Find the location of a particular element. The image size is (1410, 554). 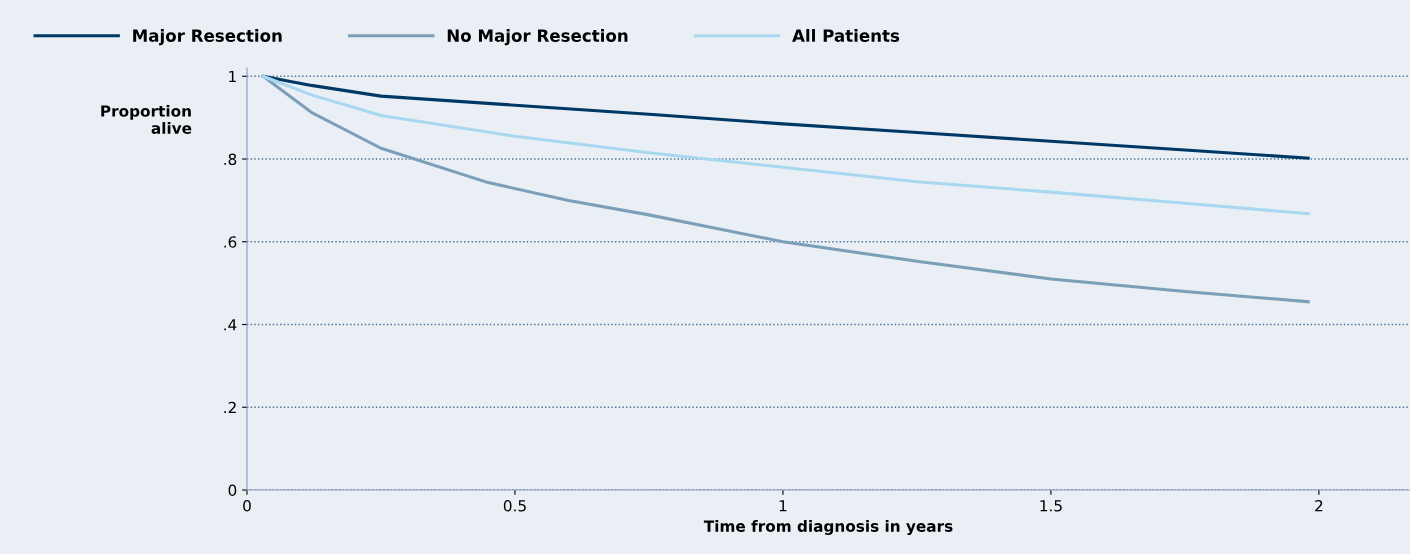

x-tick-label: 1.5 is located at coordinates (1051, 506).